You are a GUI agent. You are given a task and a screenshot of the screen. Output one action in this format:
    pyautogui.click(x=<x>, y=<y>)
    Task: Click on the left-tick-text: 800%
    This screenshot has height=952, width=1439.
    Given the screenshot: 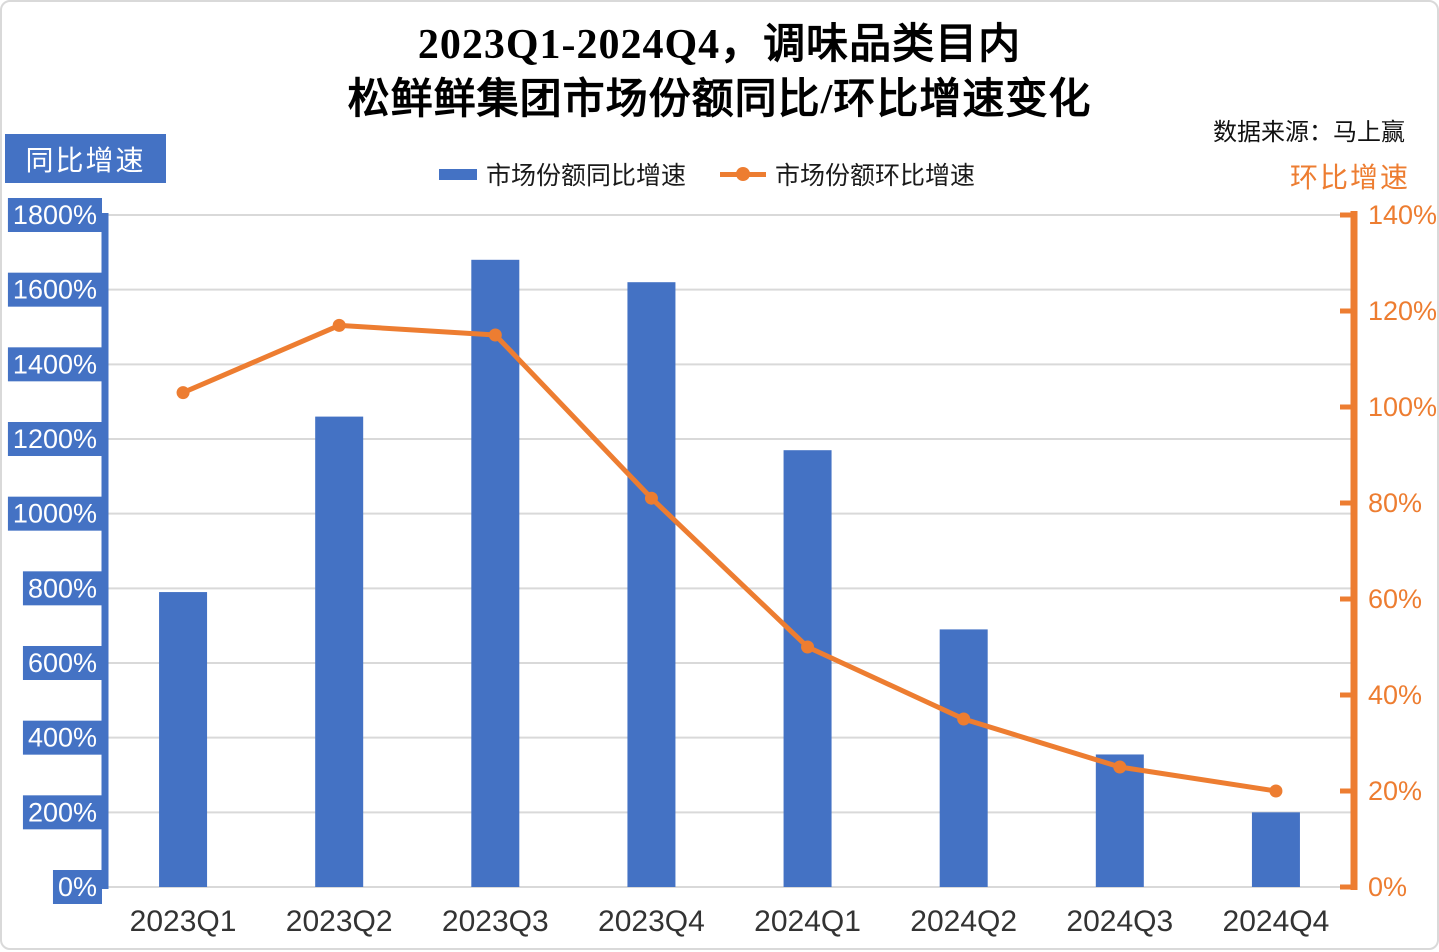 What is the action you would take?
    pyautogui.click(x=62, y=588)
    